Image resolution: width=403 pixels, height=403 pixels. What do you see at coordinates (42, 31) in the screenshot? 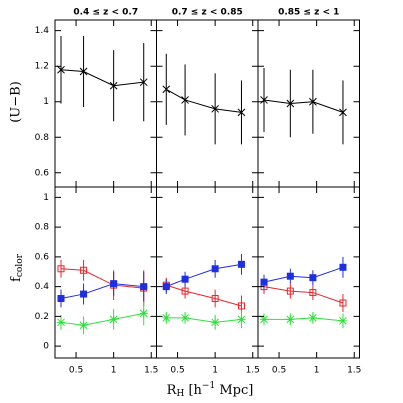
I see `y-tick-label: 1.4` at bounding box center [42, 31].